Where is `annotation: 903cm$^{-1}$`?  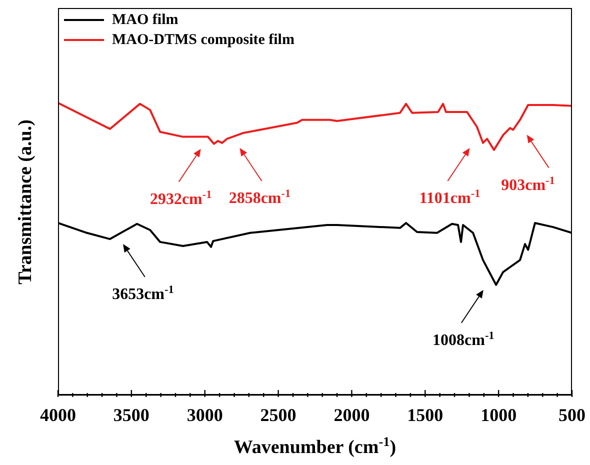
annotation: 903cm$^{-1}$ is located at coordinates (528, 184).